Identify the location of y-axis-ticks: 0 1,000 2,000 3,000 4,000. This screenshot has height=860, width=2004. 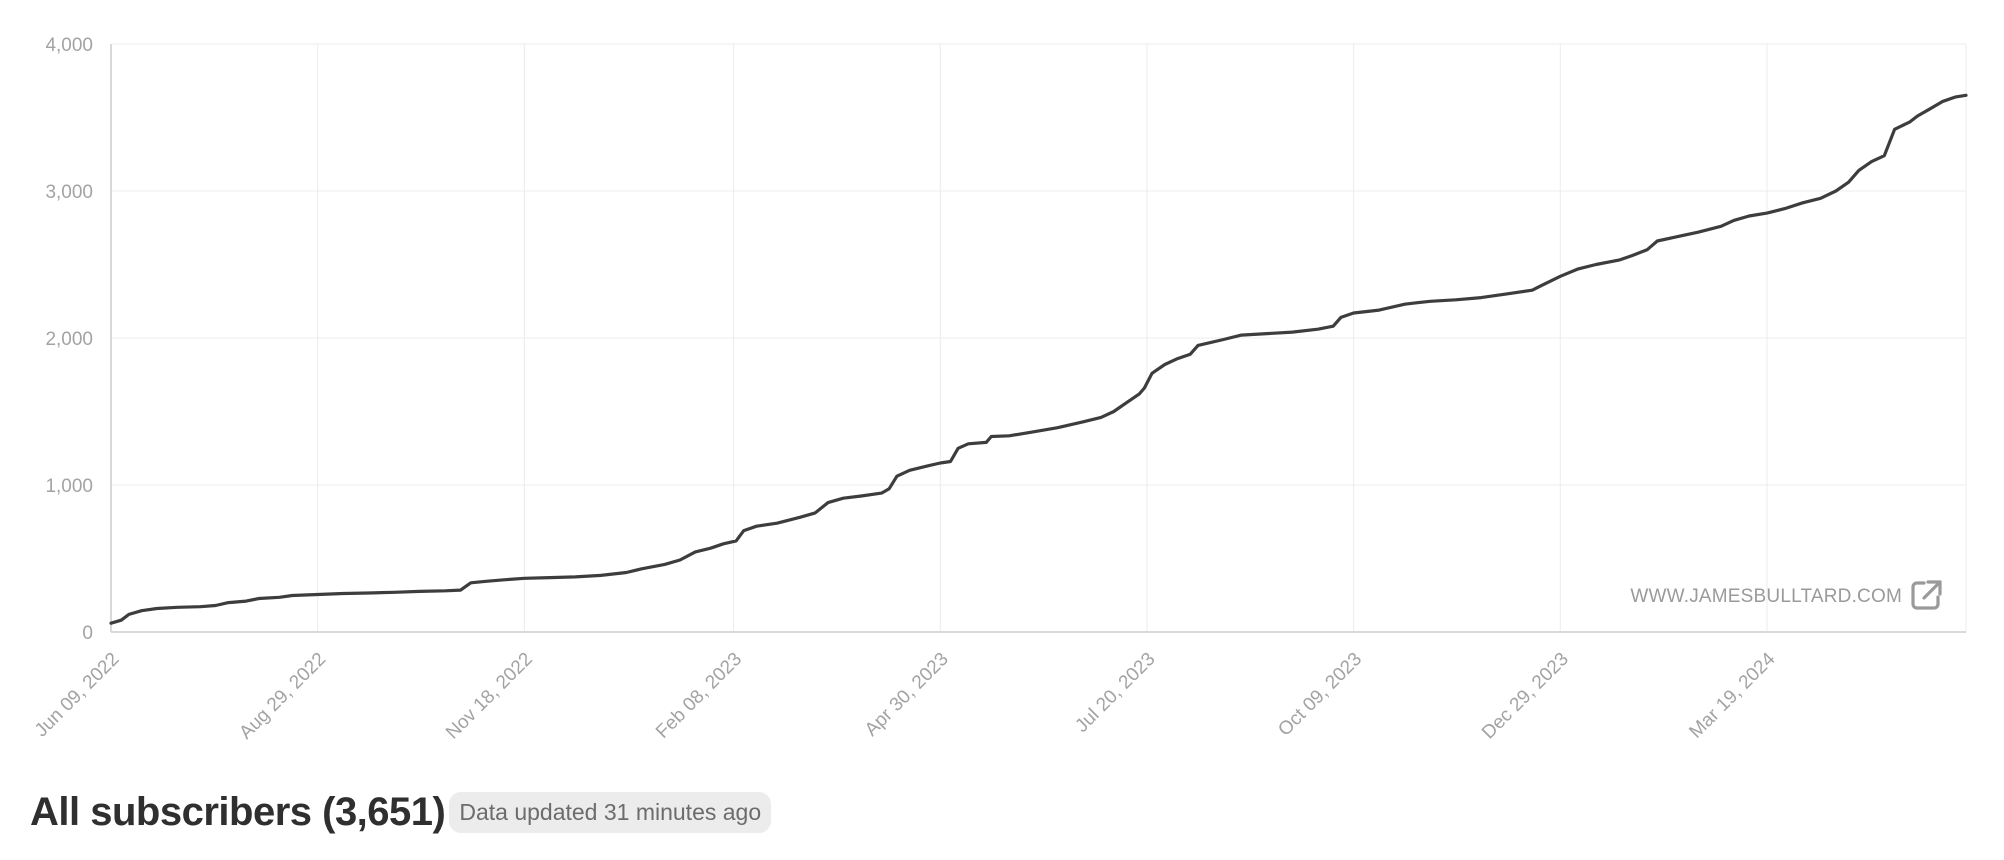
(69, 339).